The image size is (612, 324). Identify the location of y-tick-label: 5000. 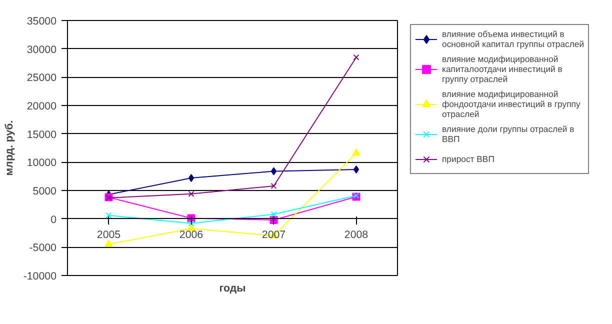
(44, 192).